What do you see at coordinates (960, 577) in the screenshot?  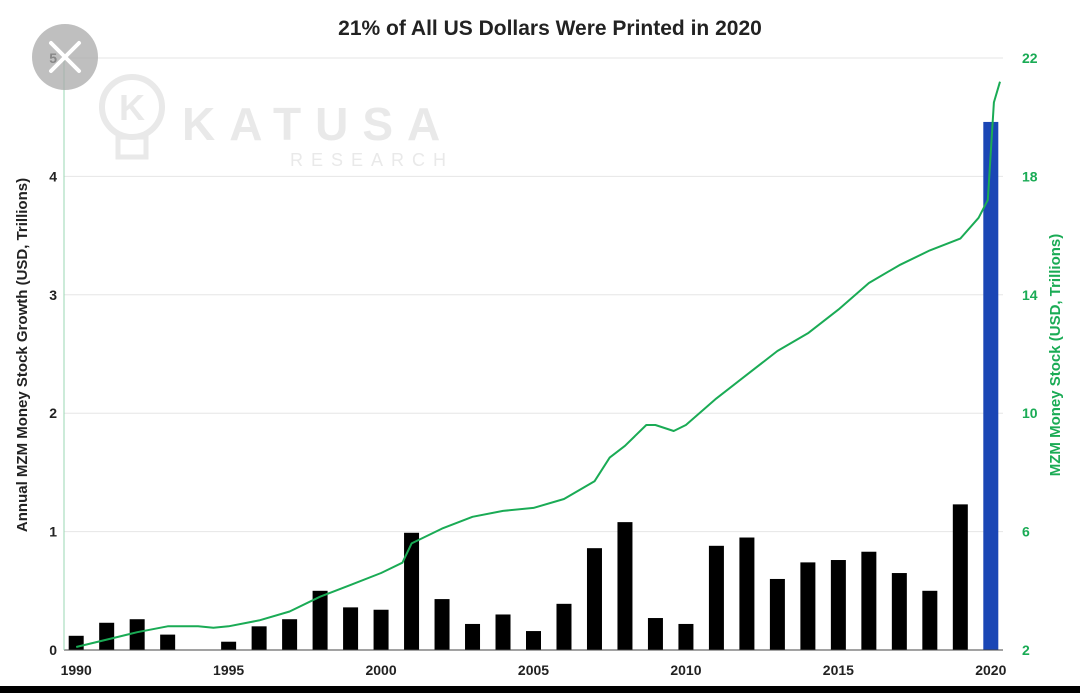 I see `bar-2019` at bounding box center [960, 577].